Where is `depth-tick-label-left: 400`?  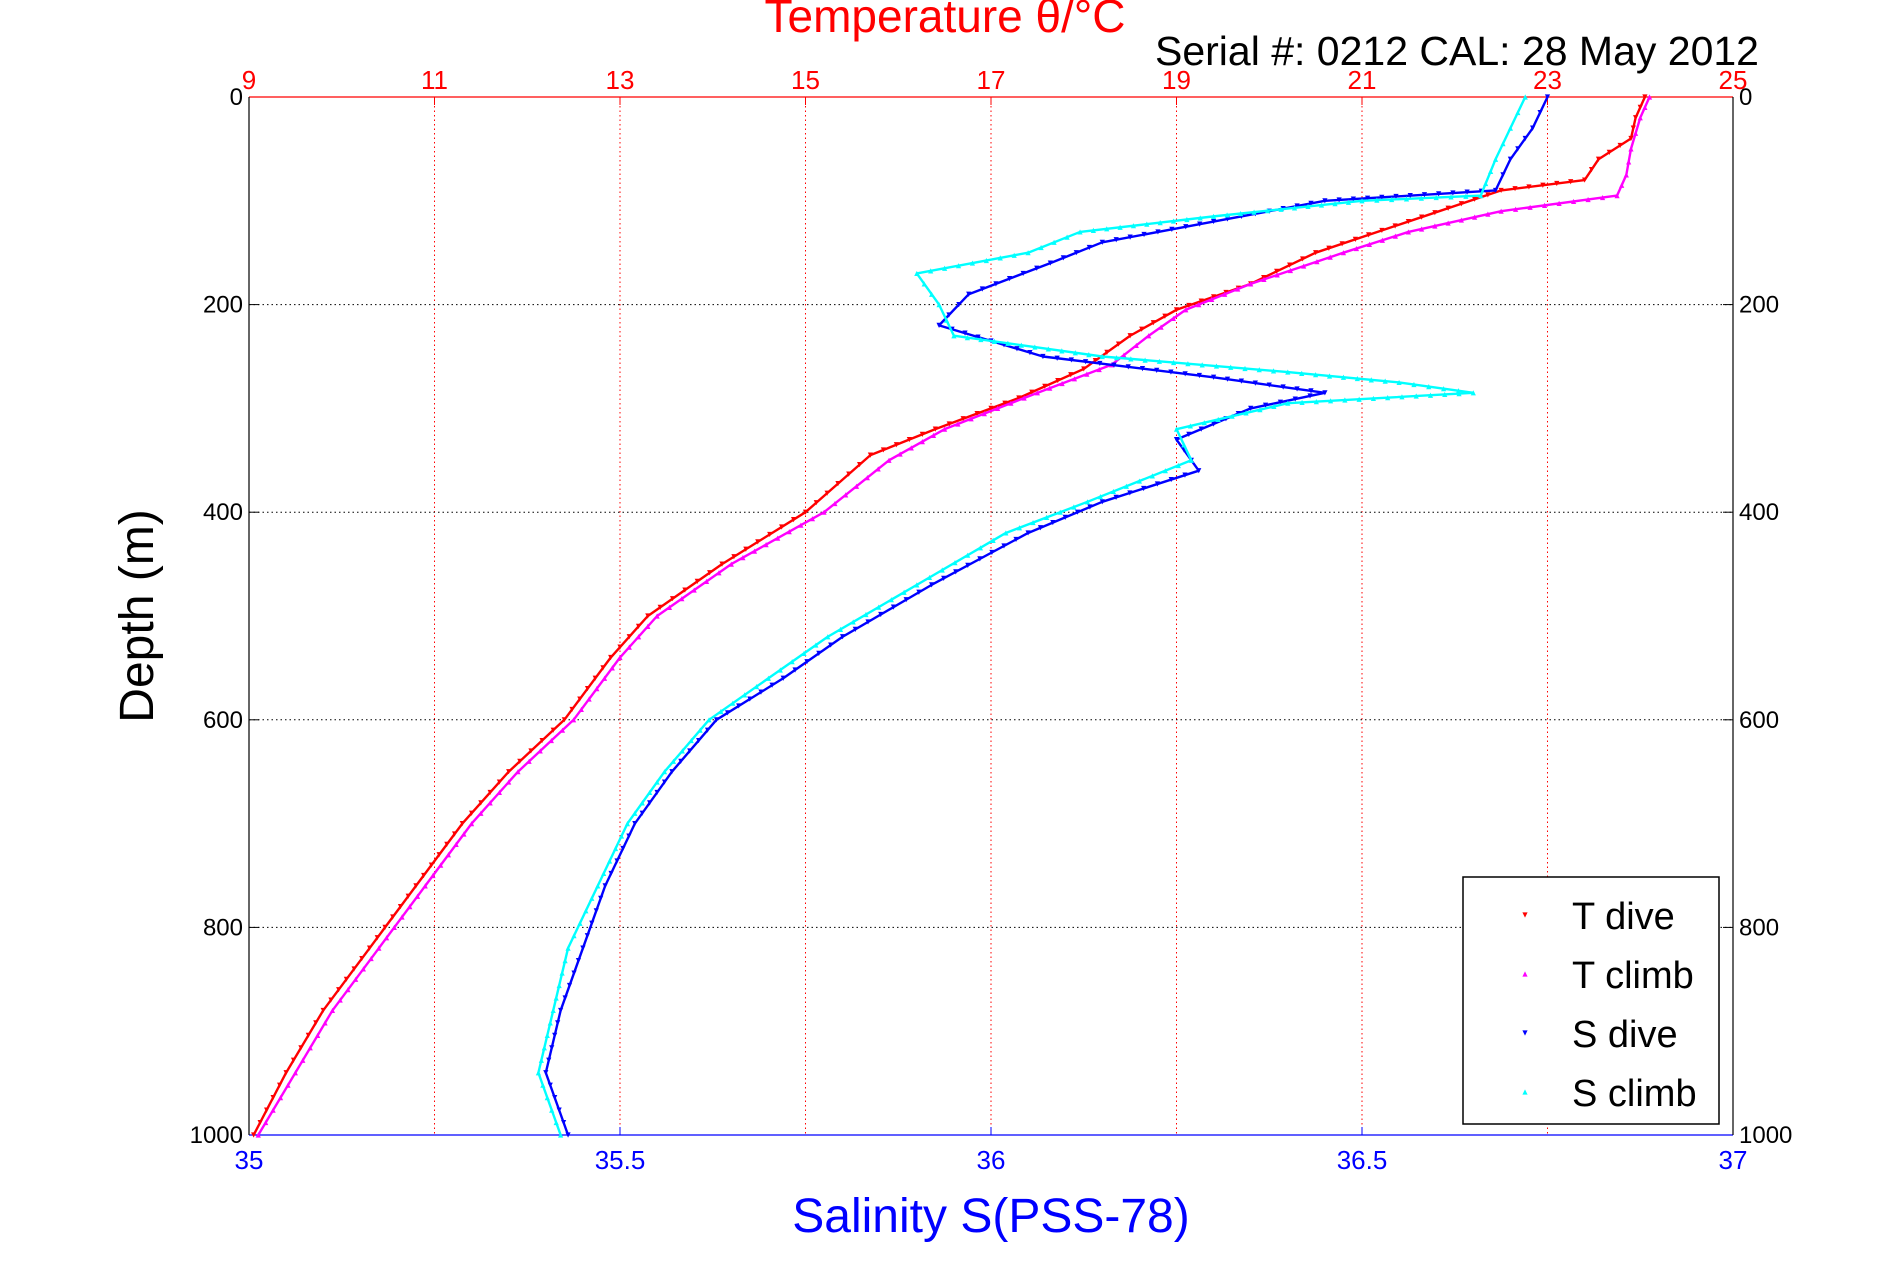 depth-tick-label-left: 400 is located at coordinates (223, 512).